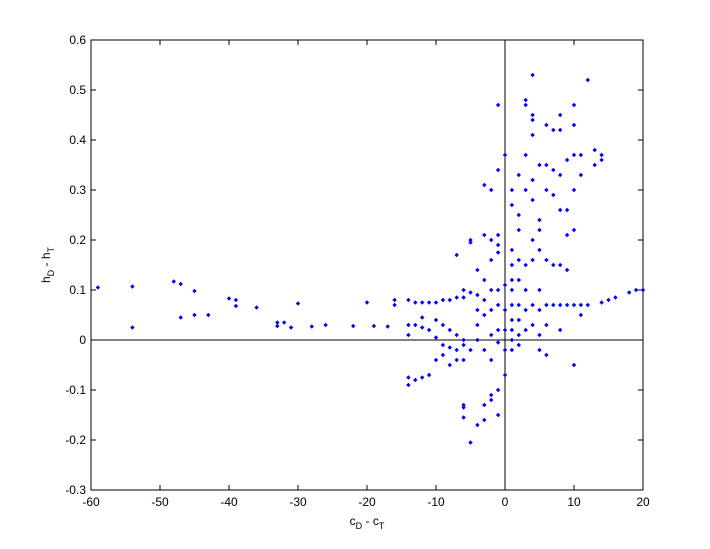  What do you see at coordinates (367, 502) in the screenshot?
I see `x-tick-label: -20` at bounding box center [367, 502].